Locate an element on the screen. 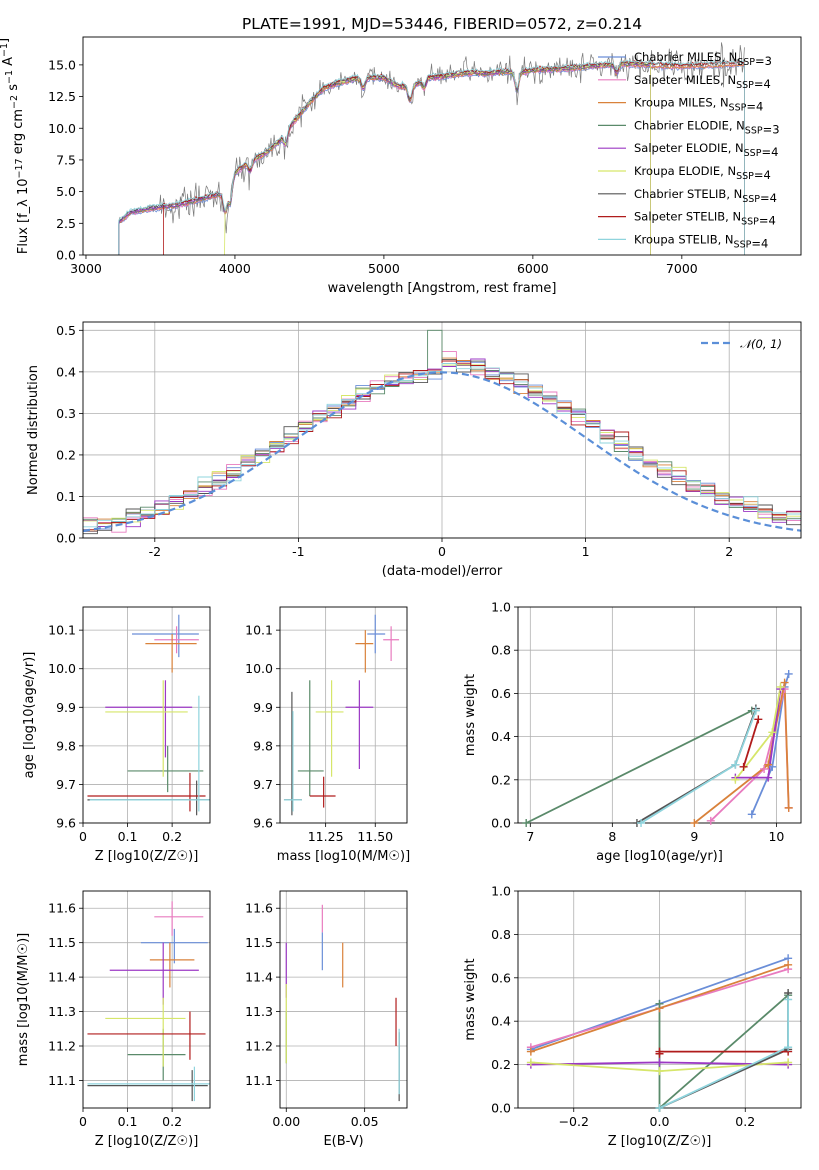 This screenshot has height=1170, width=819. x-tick-label: 8 is located at coordinates (612, 836).